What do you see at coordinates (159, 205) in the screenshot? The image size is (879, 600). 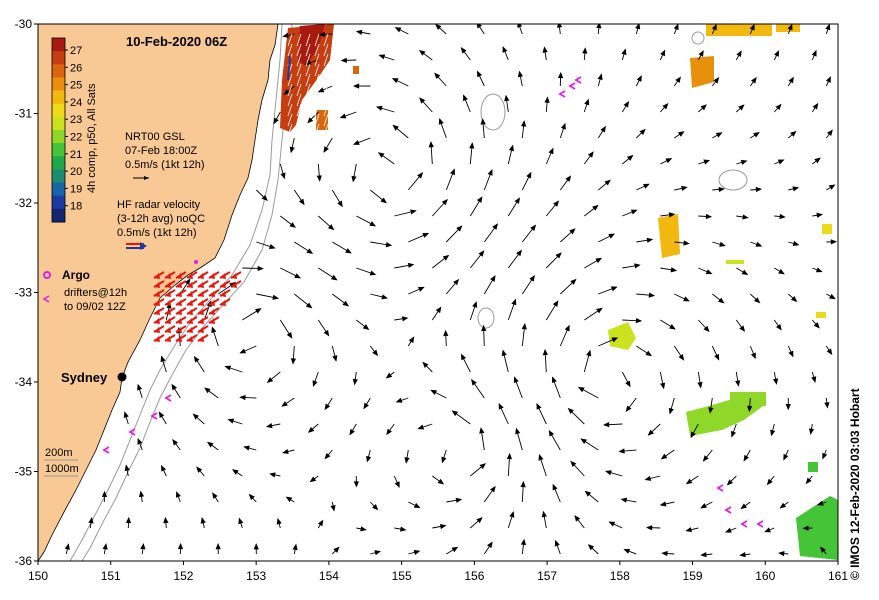 I see `hf-legend-line1: HF radar velocity` at bounding box center [159, 205].